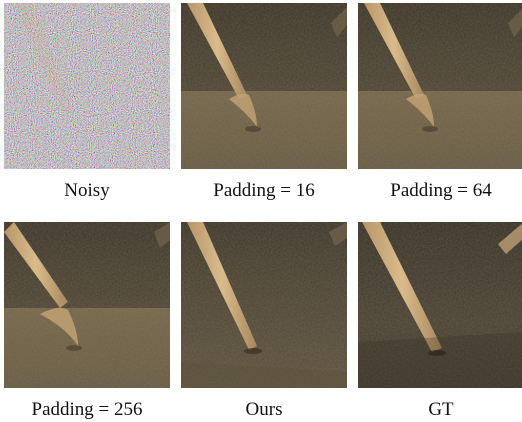 This screenshot has width=522, height=422. What do you see at coordinates (87, 305) in the screenshot?
I see `padding-256-image` at bounding box center [87, 305].